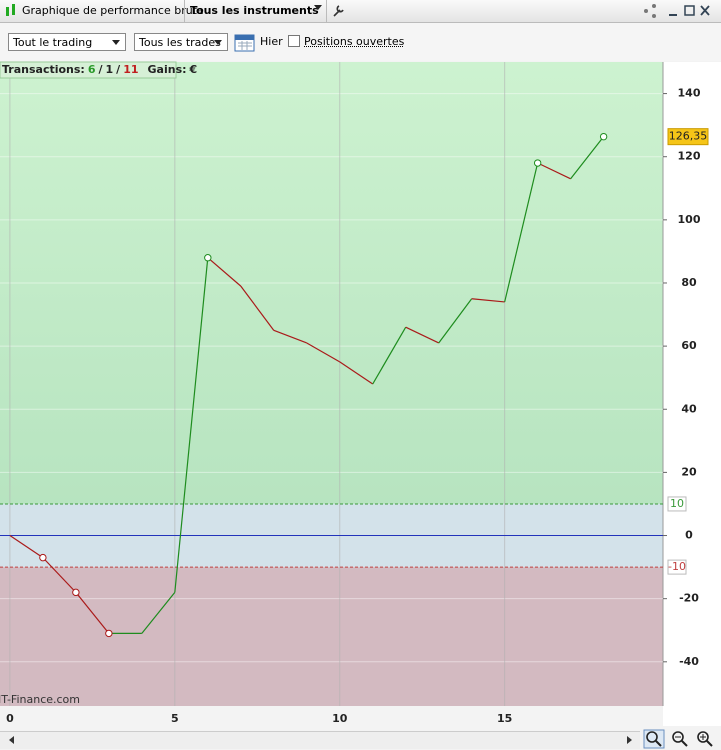 The height and width of the screenshot is (750, 721). What do you see at coordinates (67, 42) in the screenshot?
I see `period-select: Tout le trading` at bounding box center [67, 42].